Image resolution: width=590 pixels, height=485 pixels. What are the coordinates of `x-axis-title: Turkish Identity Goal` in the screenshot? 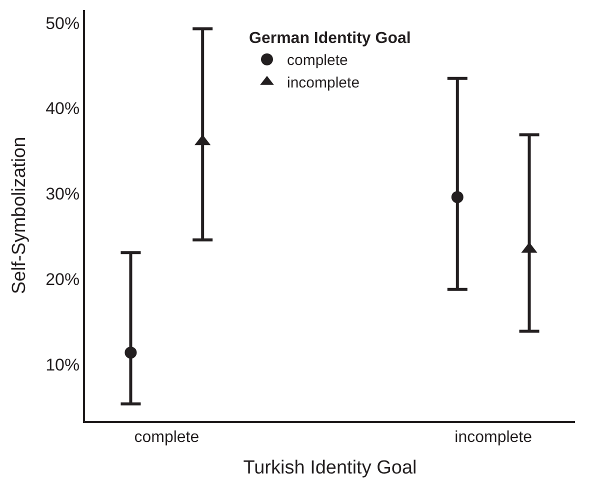 It's located at (330, 468).